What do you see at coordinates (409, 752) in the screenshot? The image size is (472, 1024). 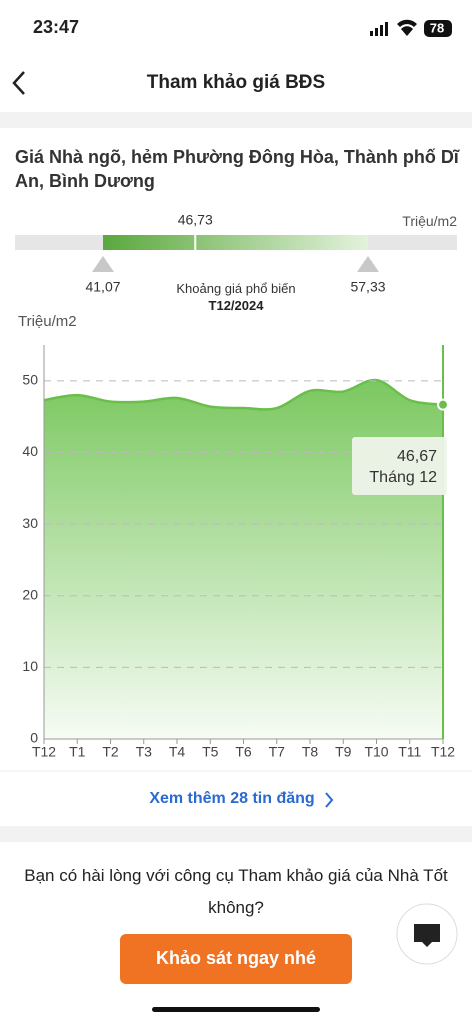 I see `x-tick-label: T11` at bounding box center [409, 752].